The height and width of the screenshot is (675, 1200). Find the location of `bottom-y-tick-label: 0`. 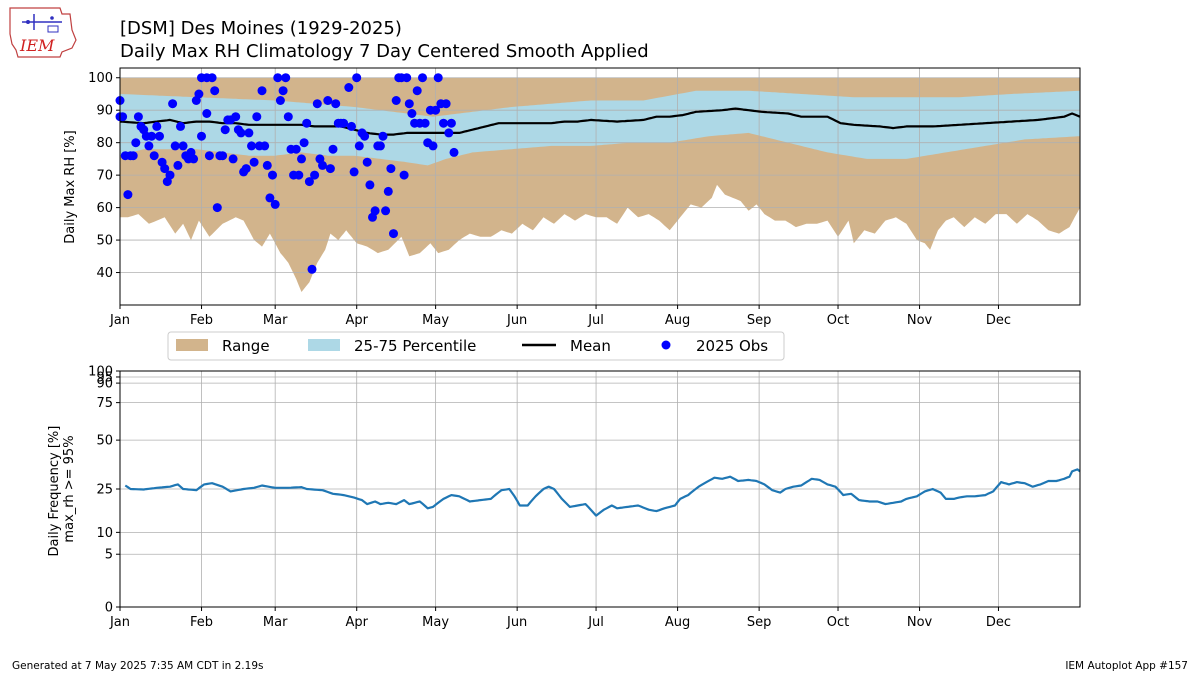

bottom-y-tick-label: 0 is located at coordinates (109, 608).